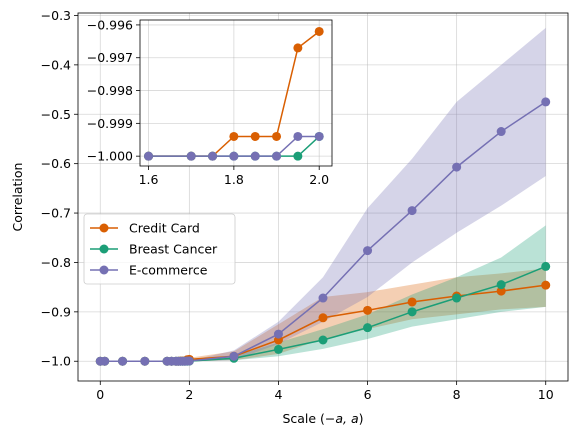  I want to click on inset-plot-frame, so click(236, 93).